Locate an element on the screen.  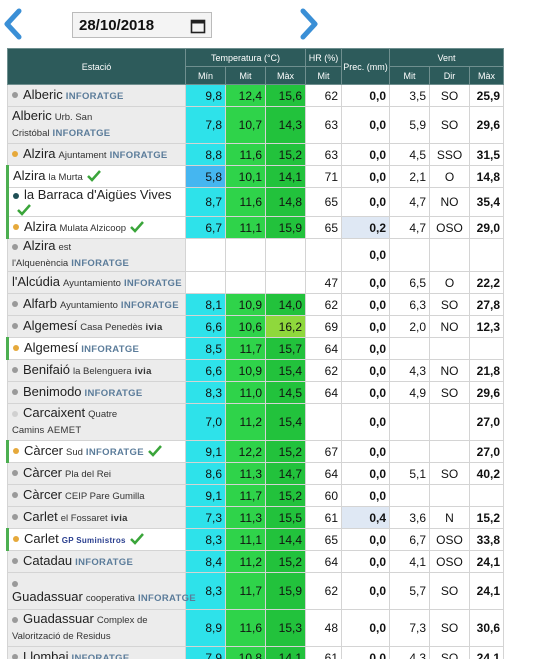
tmit-cell: 10,7 is located at coordinates (245, 125).